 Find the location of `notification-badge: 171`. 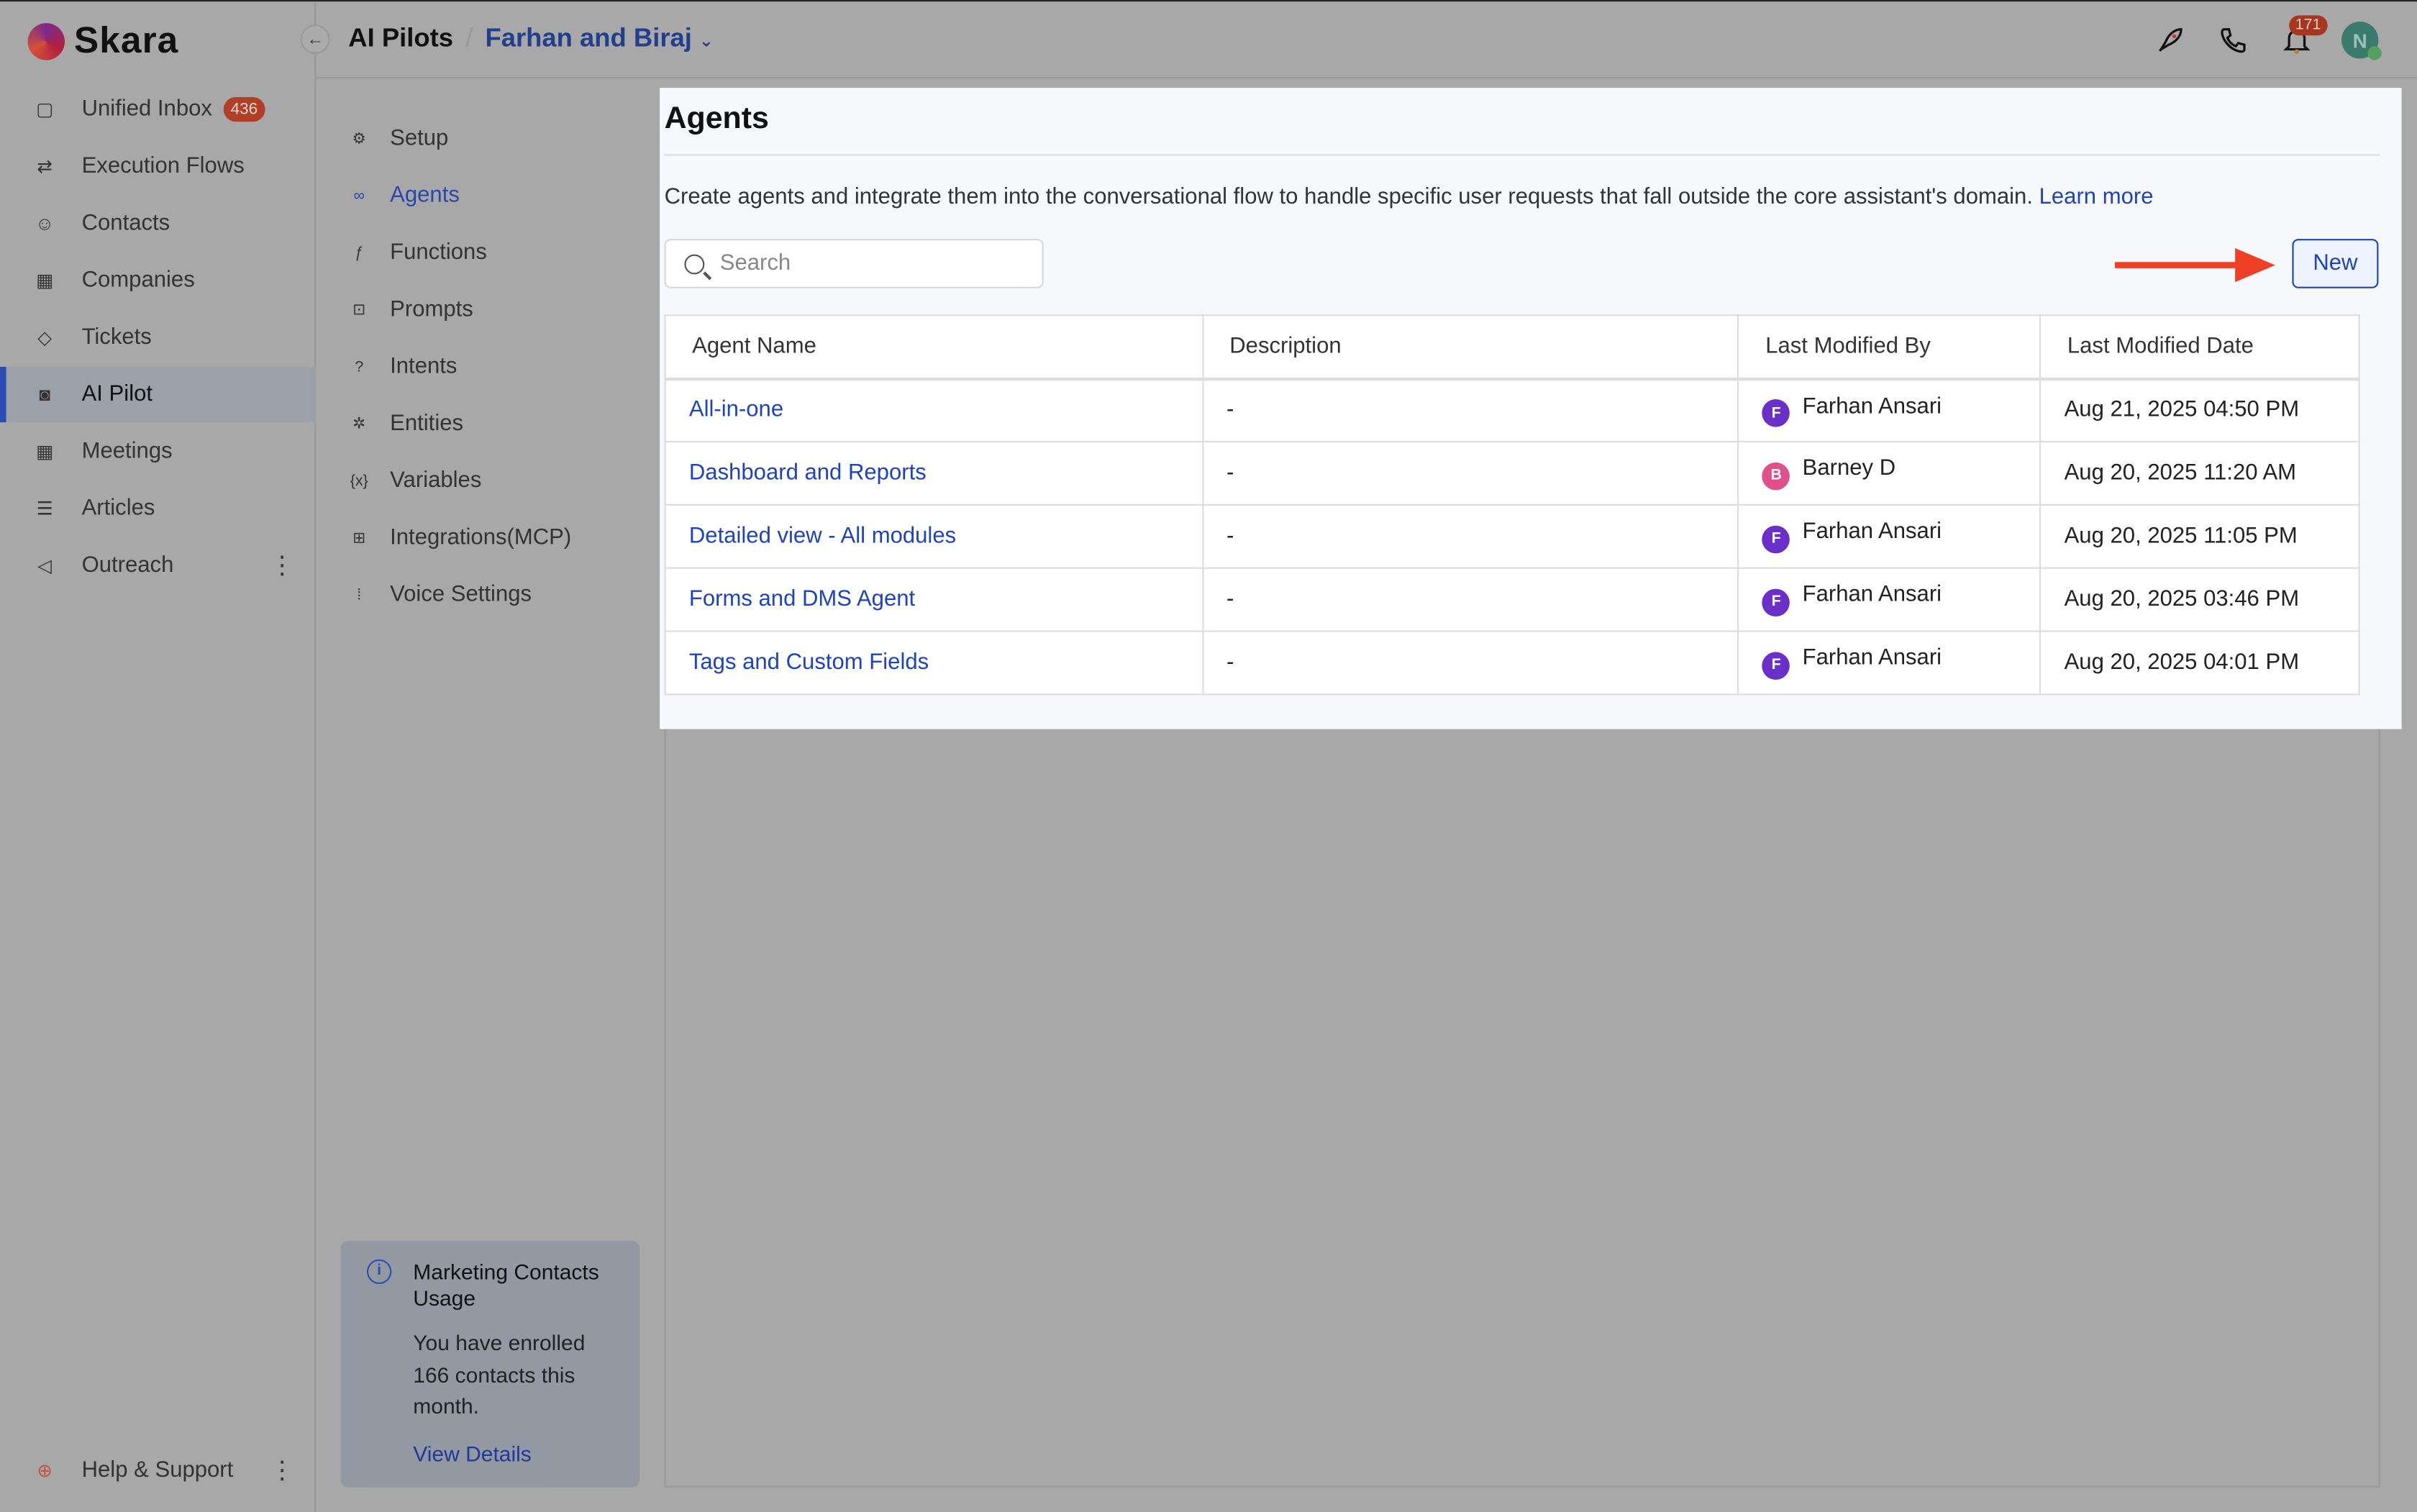

notification-badge: 171 is located at coordinates (2309, 25).